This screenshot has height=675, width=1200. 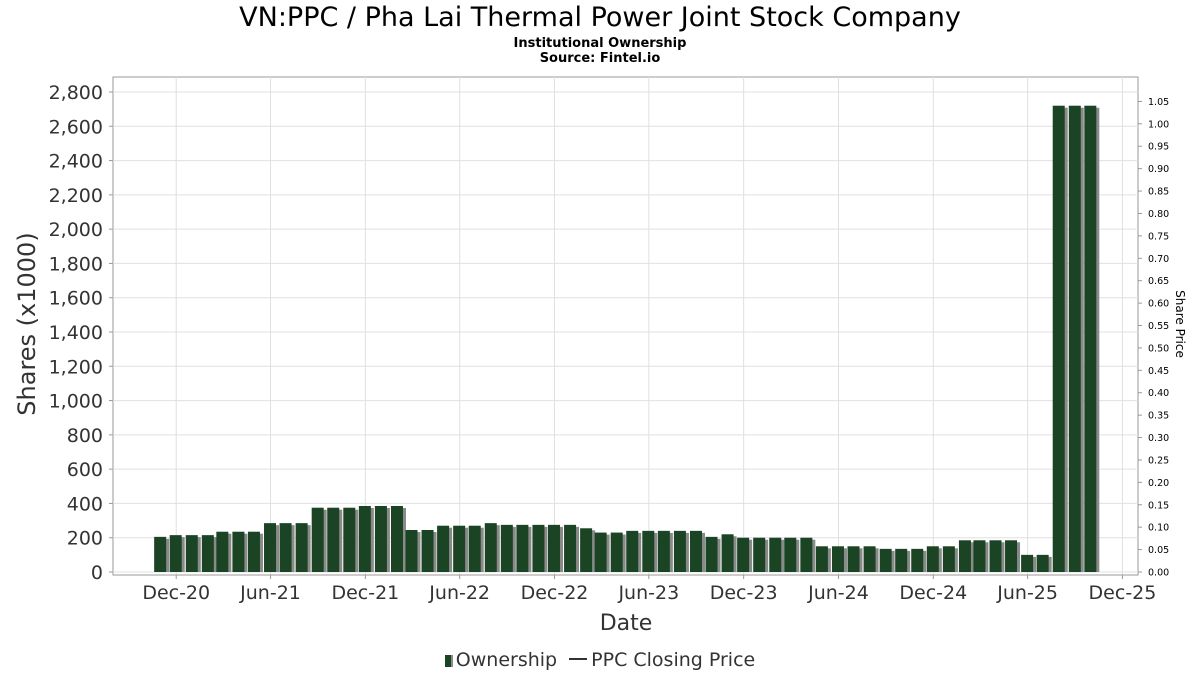 I want to click on y2-tick-label: 0.75, so click(x=1158, y=236).